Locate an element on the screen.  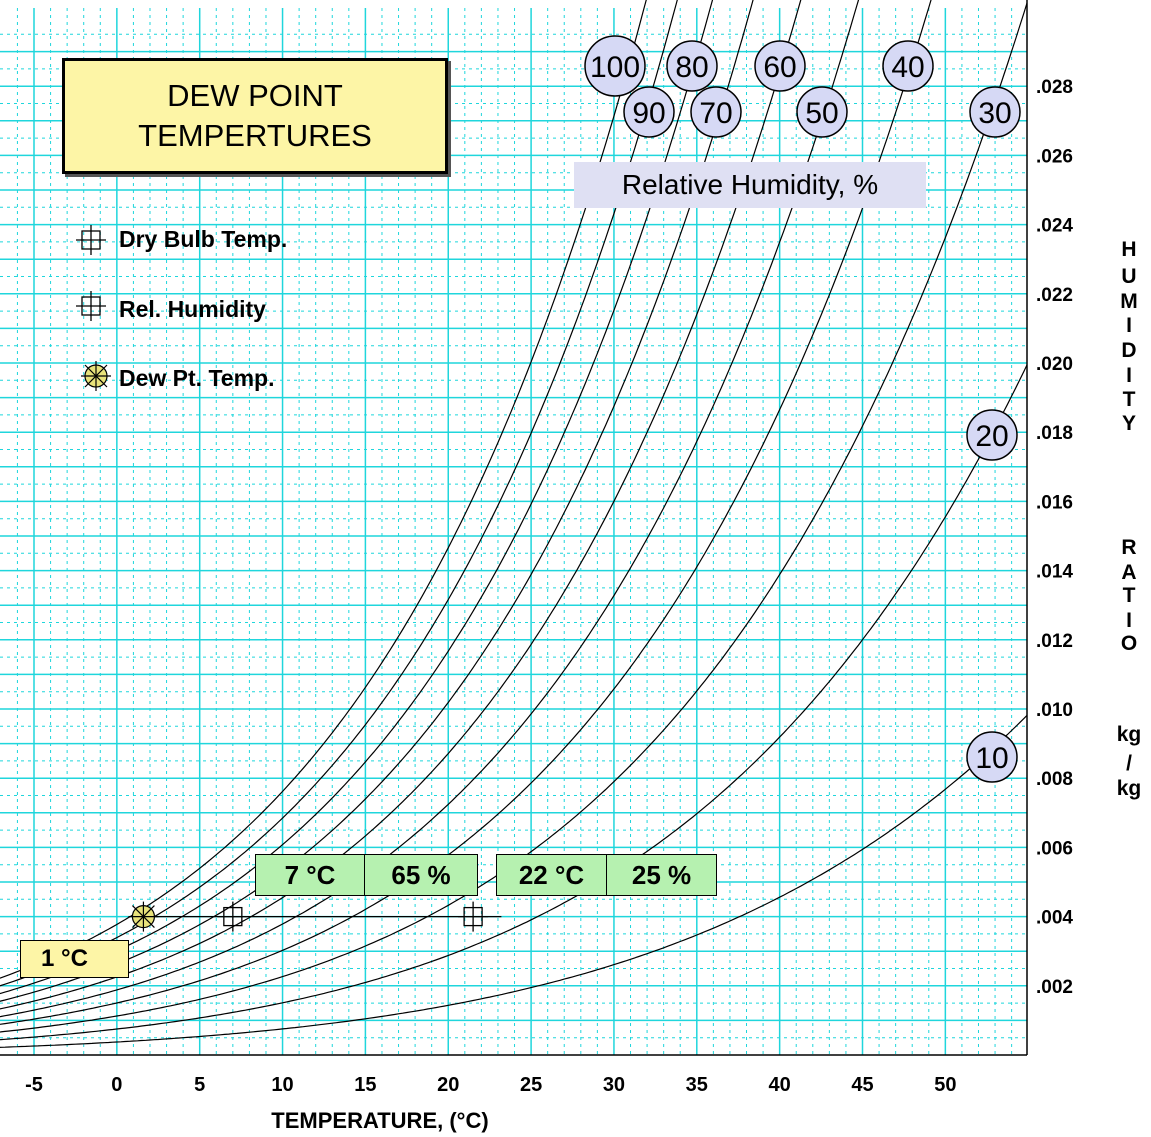
y-tick-label: .028 is located at coordinates (1054, 87).